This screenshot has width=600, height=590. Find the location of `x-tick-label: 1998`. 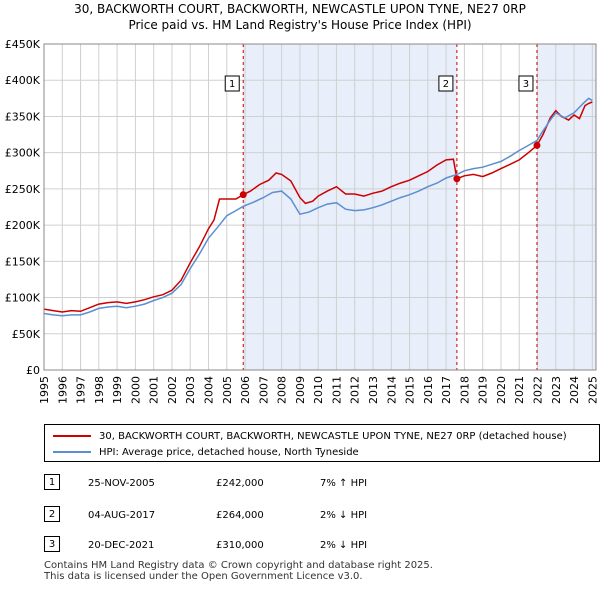

x-tick-label: 1998 is located at coordinates (99, 390).